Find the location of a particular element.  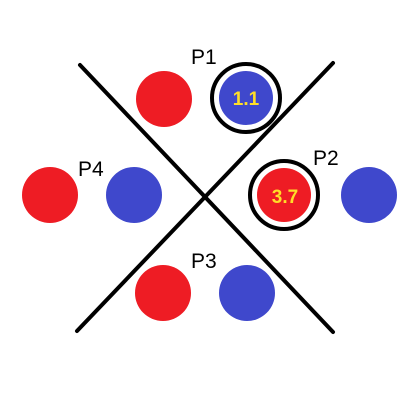

highlight-ring-p1 is located at coordinates (246, 98).